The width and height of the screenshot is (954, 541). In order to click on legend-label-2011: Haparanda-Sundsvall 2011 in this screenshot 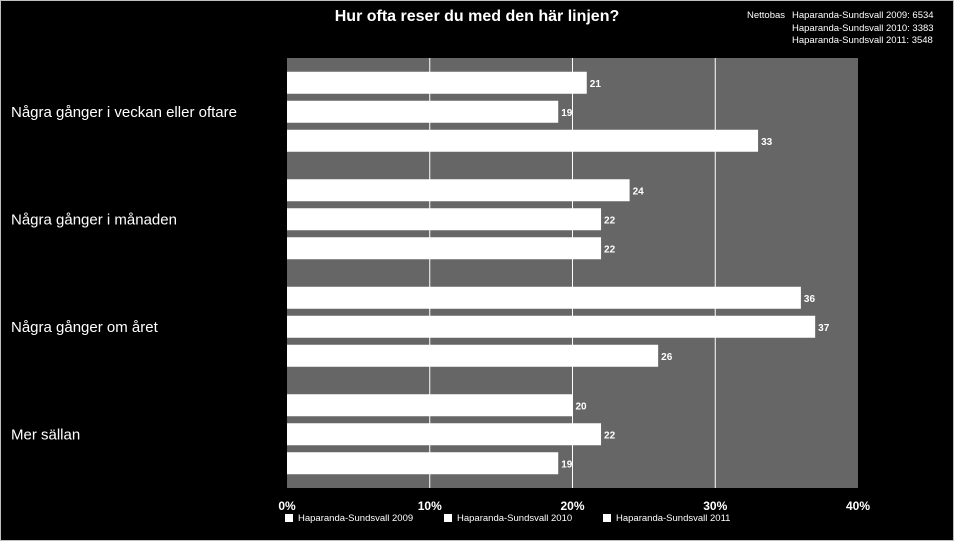, I will do `click(673, 518)`.